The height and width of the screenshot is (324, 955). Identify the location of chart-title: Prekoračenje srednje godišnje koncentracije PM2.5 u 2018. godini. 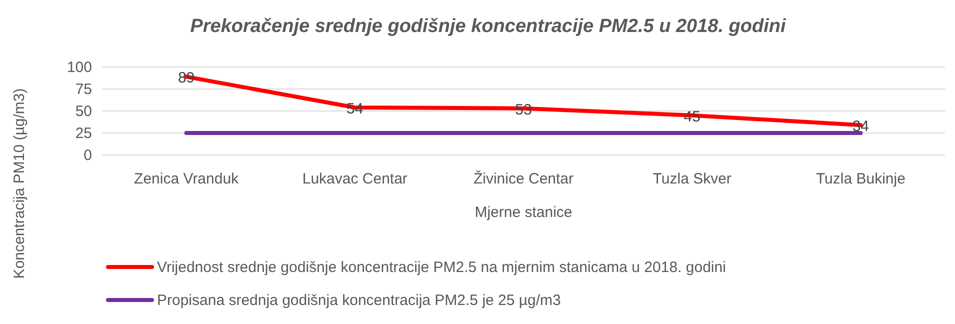
(488, 26).